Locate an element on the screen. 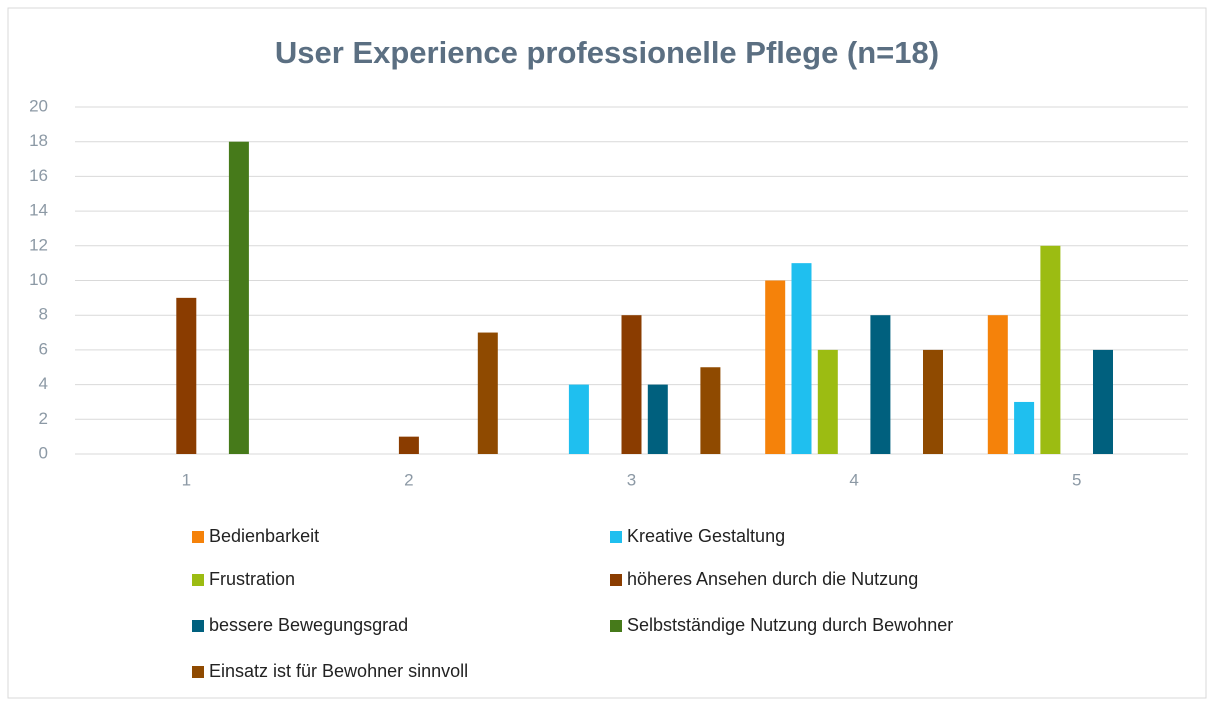 This screenshot has width=1214, height=705. x-tick-label: 5 is located at coordinates (1076, 479).